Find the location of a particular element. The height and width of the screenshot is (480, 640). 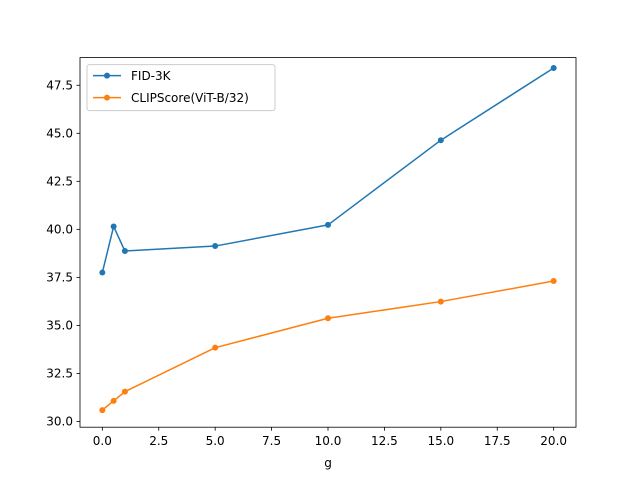

legend-box is located at coordinates (181, 88).